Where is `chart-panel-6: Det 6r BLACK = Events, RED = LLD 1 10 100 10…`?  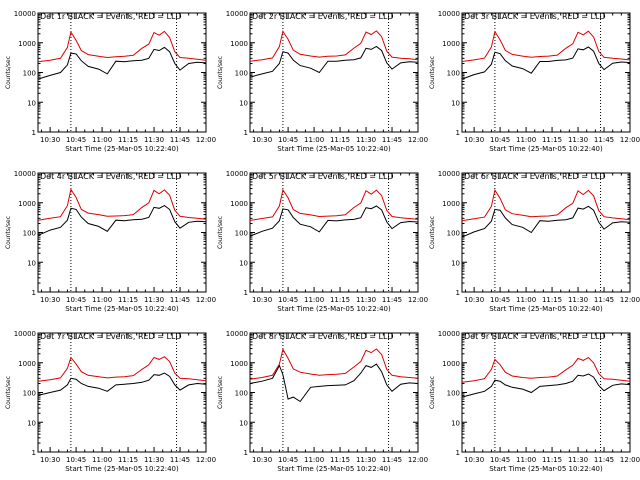
chart-panel-6: Det 6r BLACK = Events, RED = LLD 1 10 100 10… is located at coordinates (534, 241).